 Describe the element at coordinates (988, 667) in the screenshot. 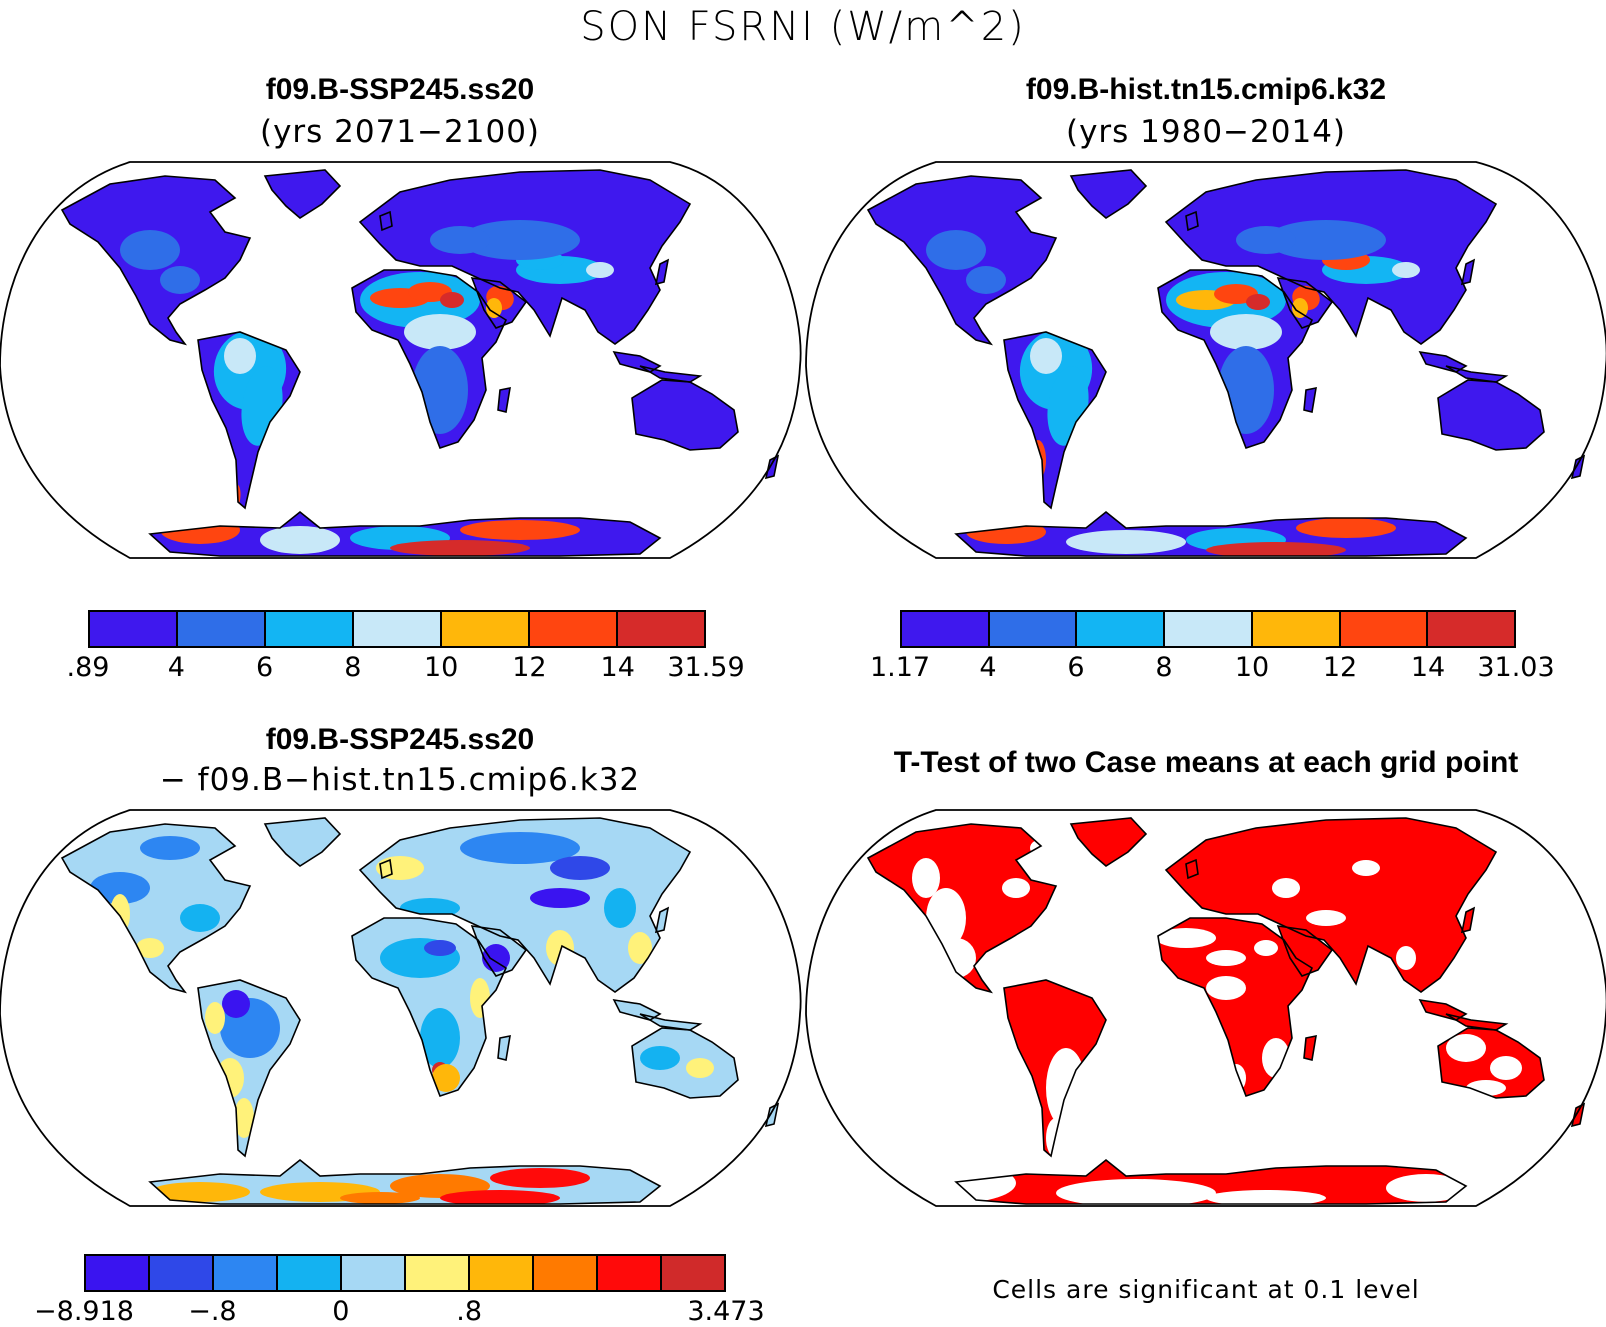

I see `colorbar-tick-label: 4` at that location.